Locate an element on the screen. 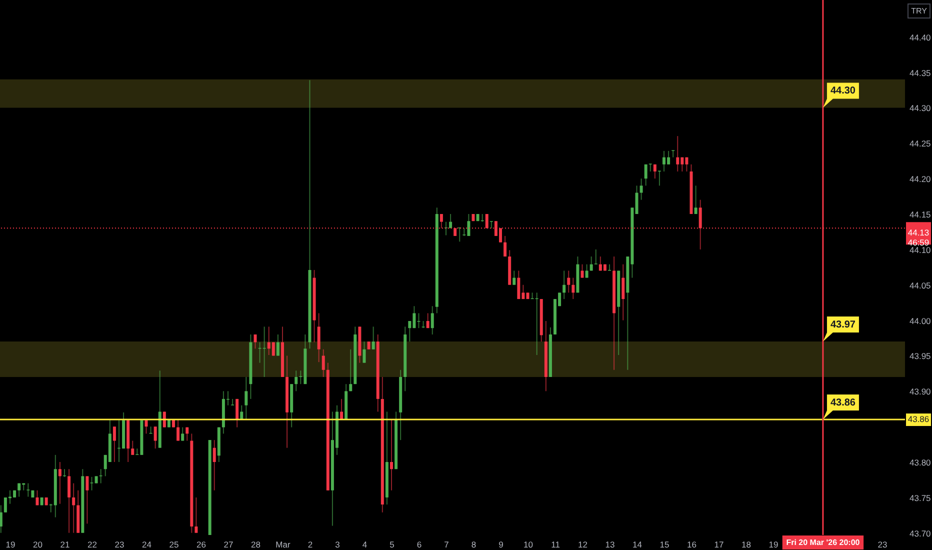 The image size is (932, 550). x-tick-label: 26 is located at coordinates (201, 545).